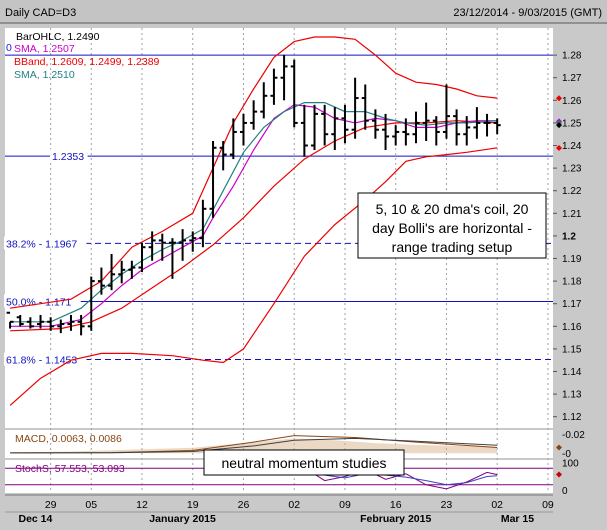 This screenshot has width=607, height=530. I want to click on y-tick-label: 1.26, so click(572, 101).